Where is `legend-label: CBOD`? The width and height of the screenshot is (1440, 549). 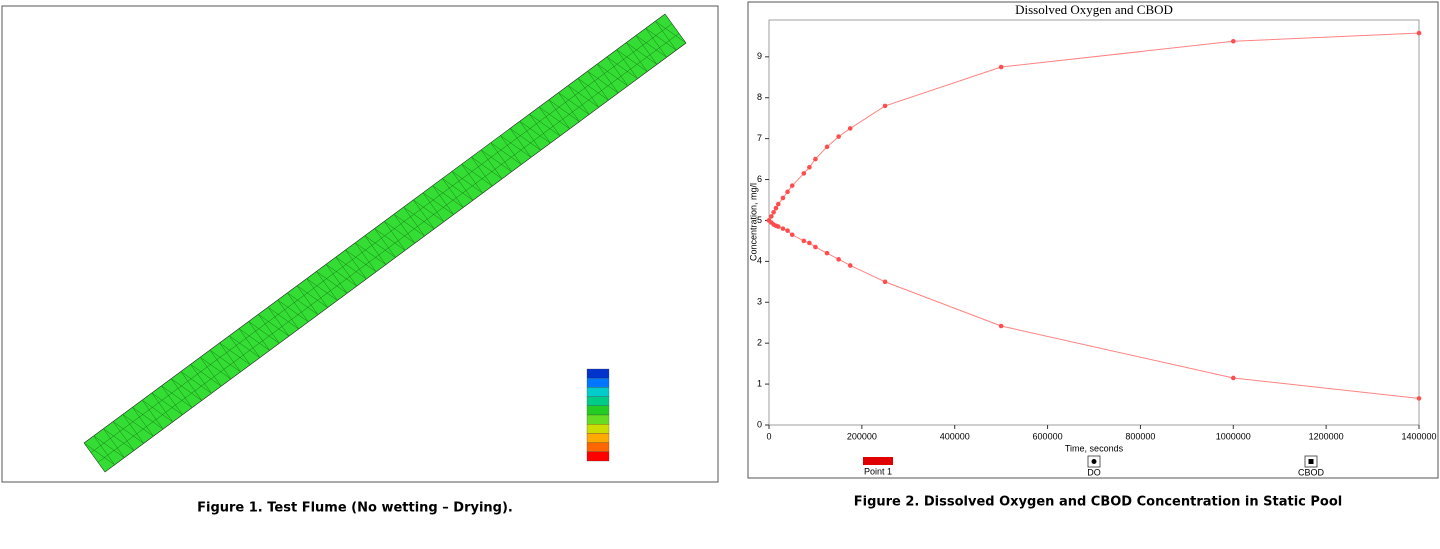
legend-label: CBOD is located at coordinates (1311, 472).